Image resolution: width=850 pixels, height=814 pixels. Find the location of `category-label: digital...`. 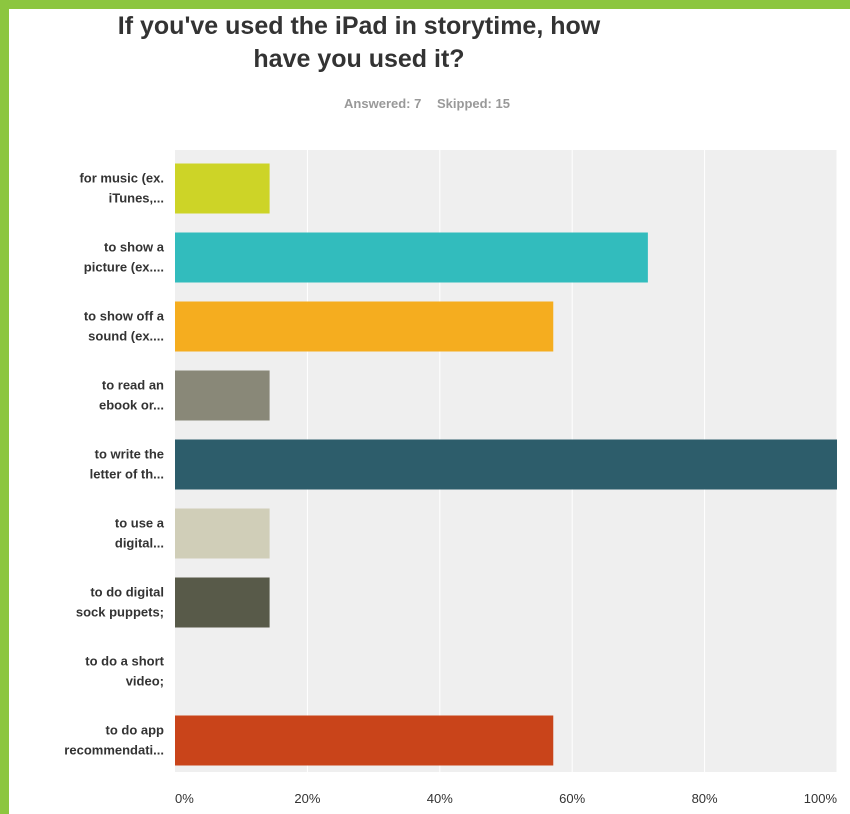

category-label: digital... is located at coordinates (139, 543).